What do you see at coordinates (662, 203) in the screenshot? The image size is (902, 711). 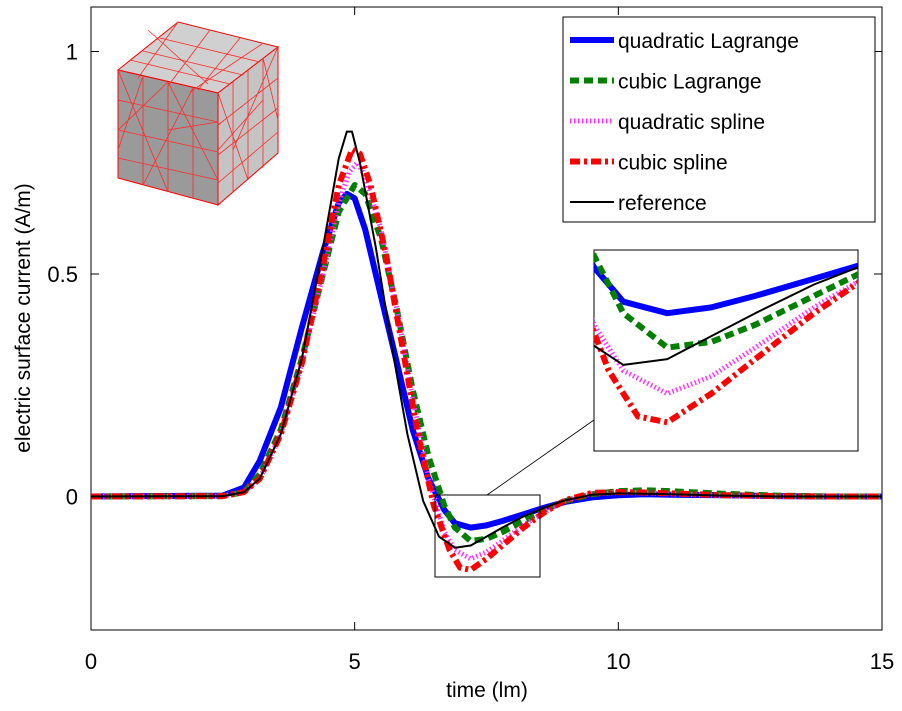 I see `legend-label-reference: reference` at bounding box center [662, 203].